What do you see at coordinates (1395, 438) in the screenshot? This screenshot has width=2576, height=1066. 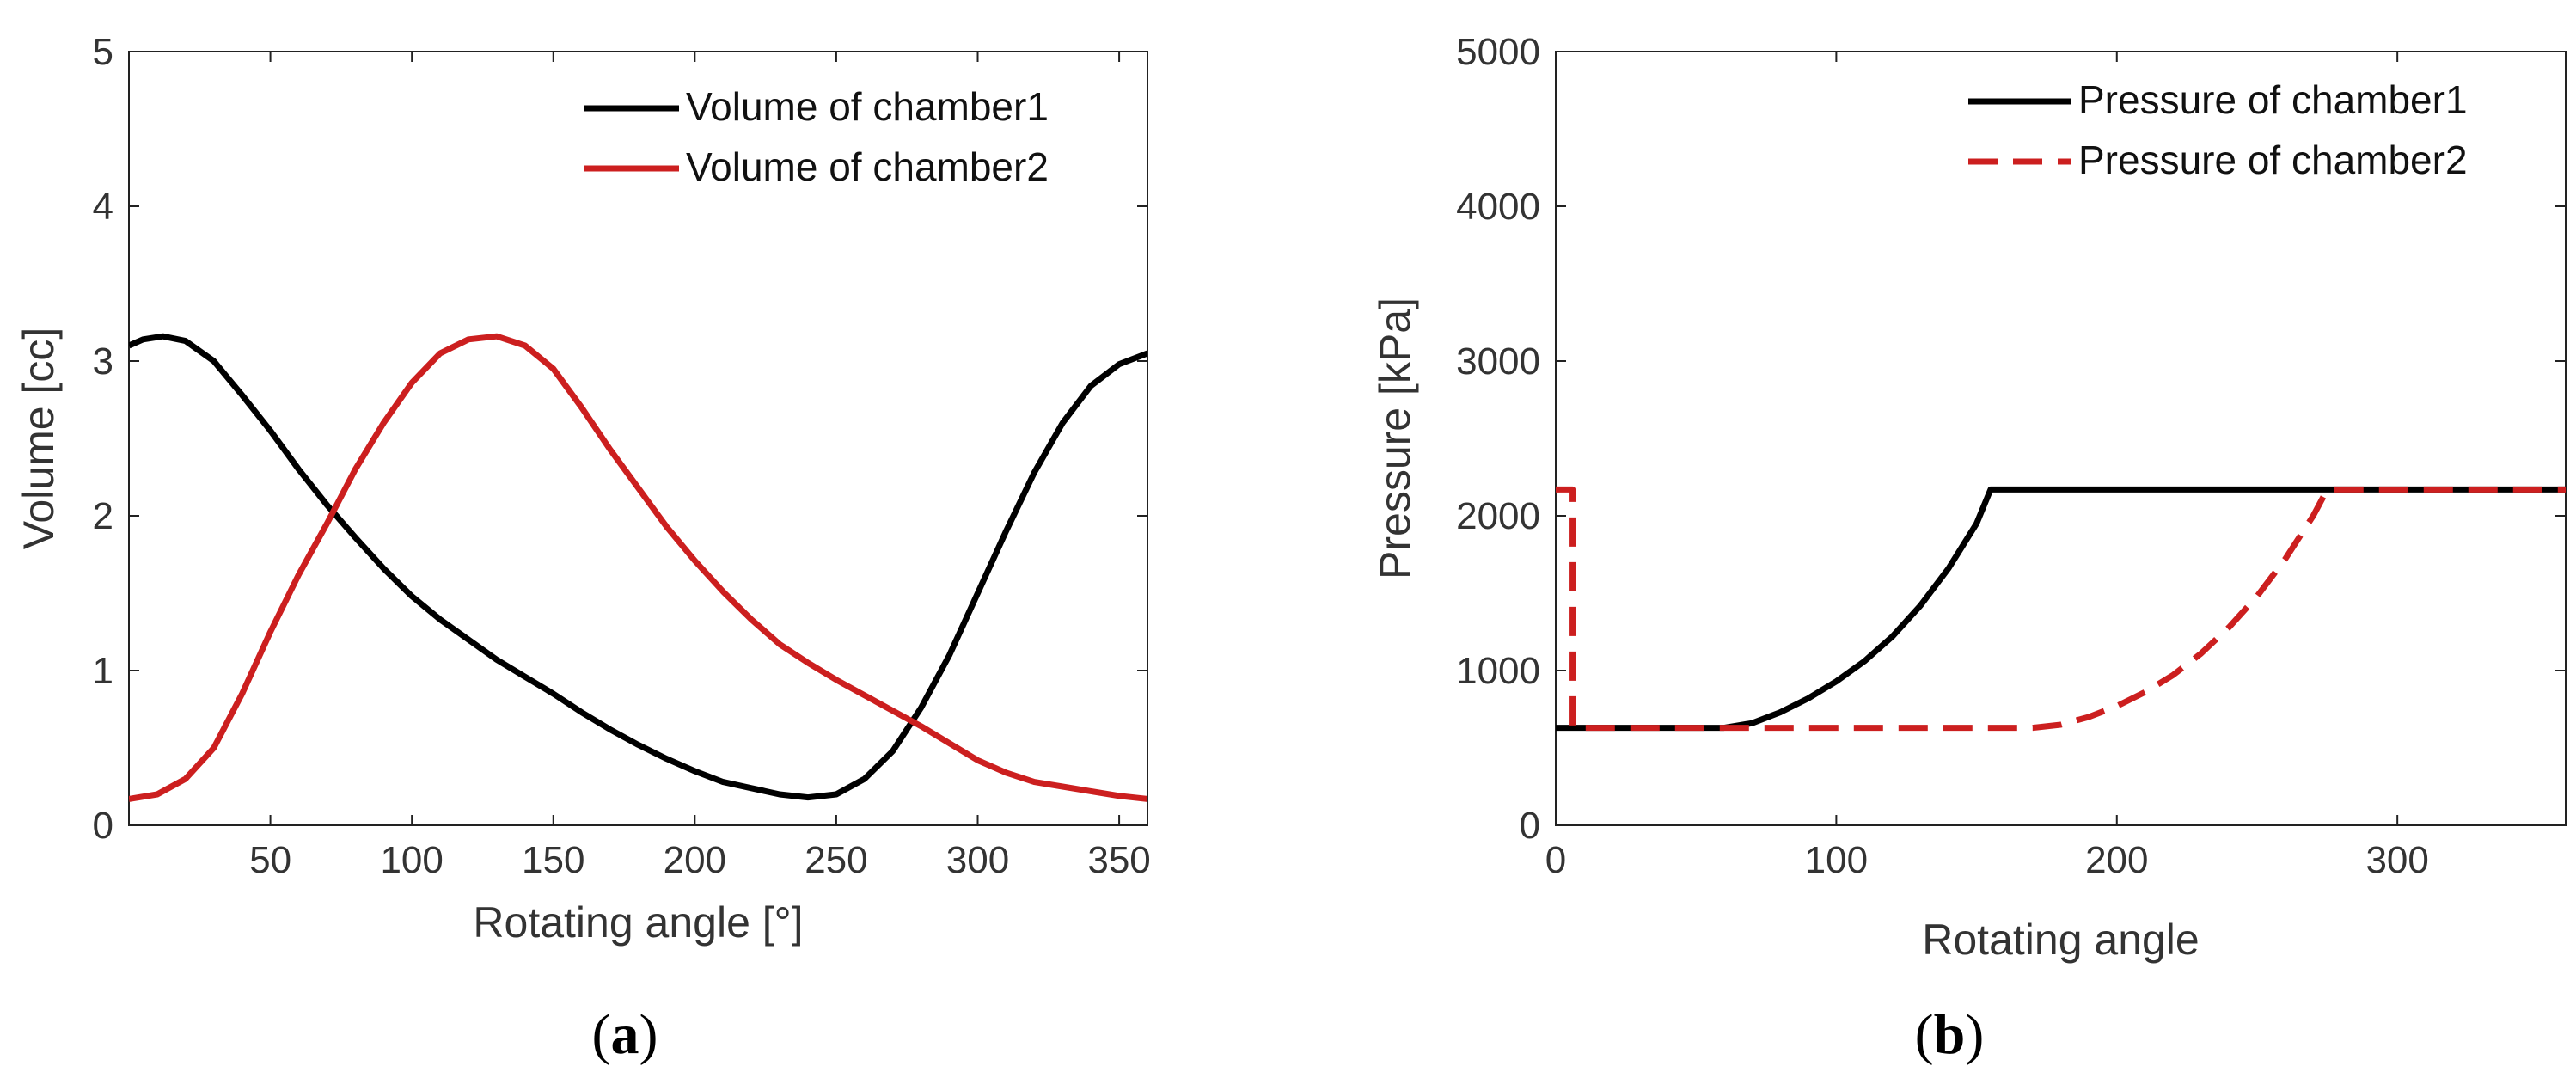 I see `y-axis-label: Pressure [kPa]` at bounding box center [1395, 438].